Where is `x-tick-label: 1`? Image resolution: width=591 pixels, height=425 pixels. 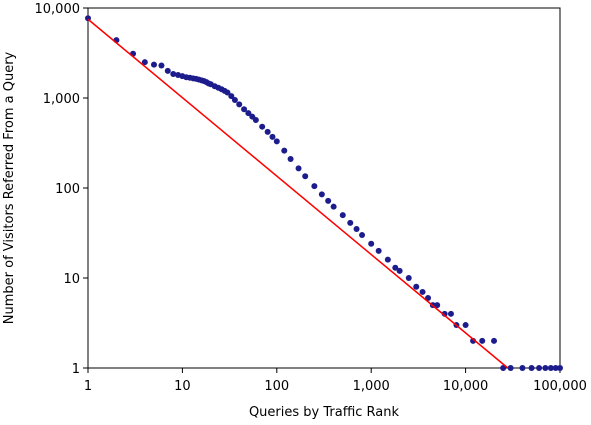
x-tick-label: 1 is located at coordinates (88, 386).